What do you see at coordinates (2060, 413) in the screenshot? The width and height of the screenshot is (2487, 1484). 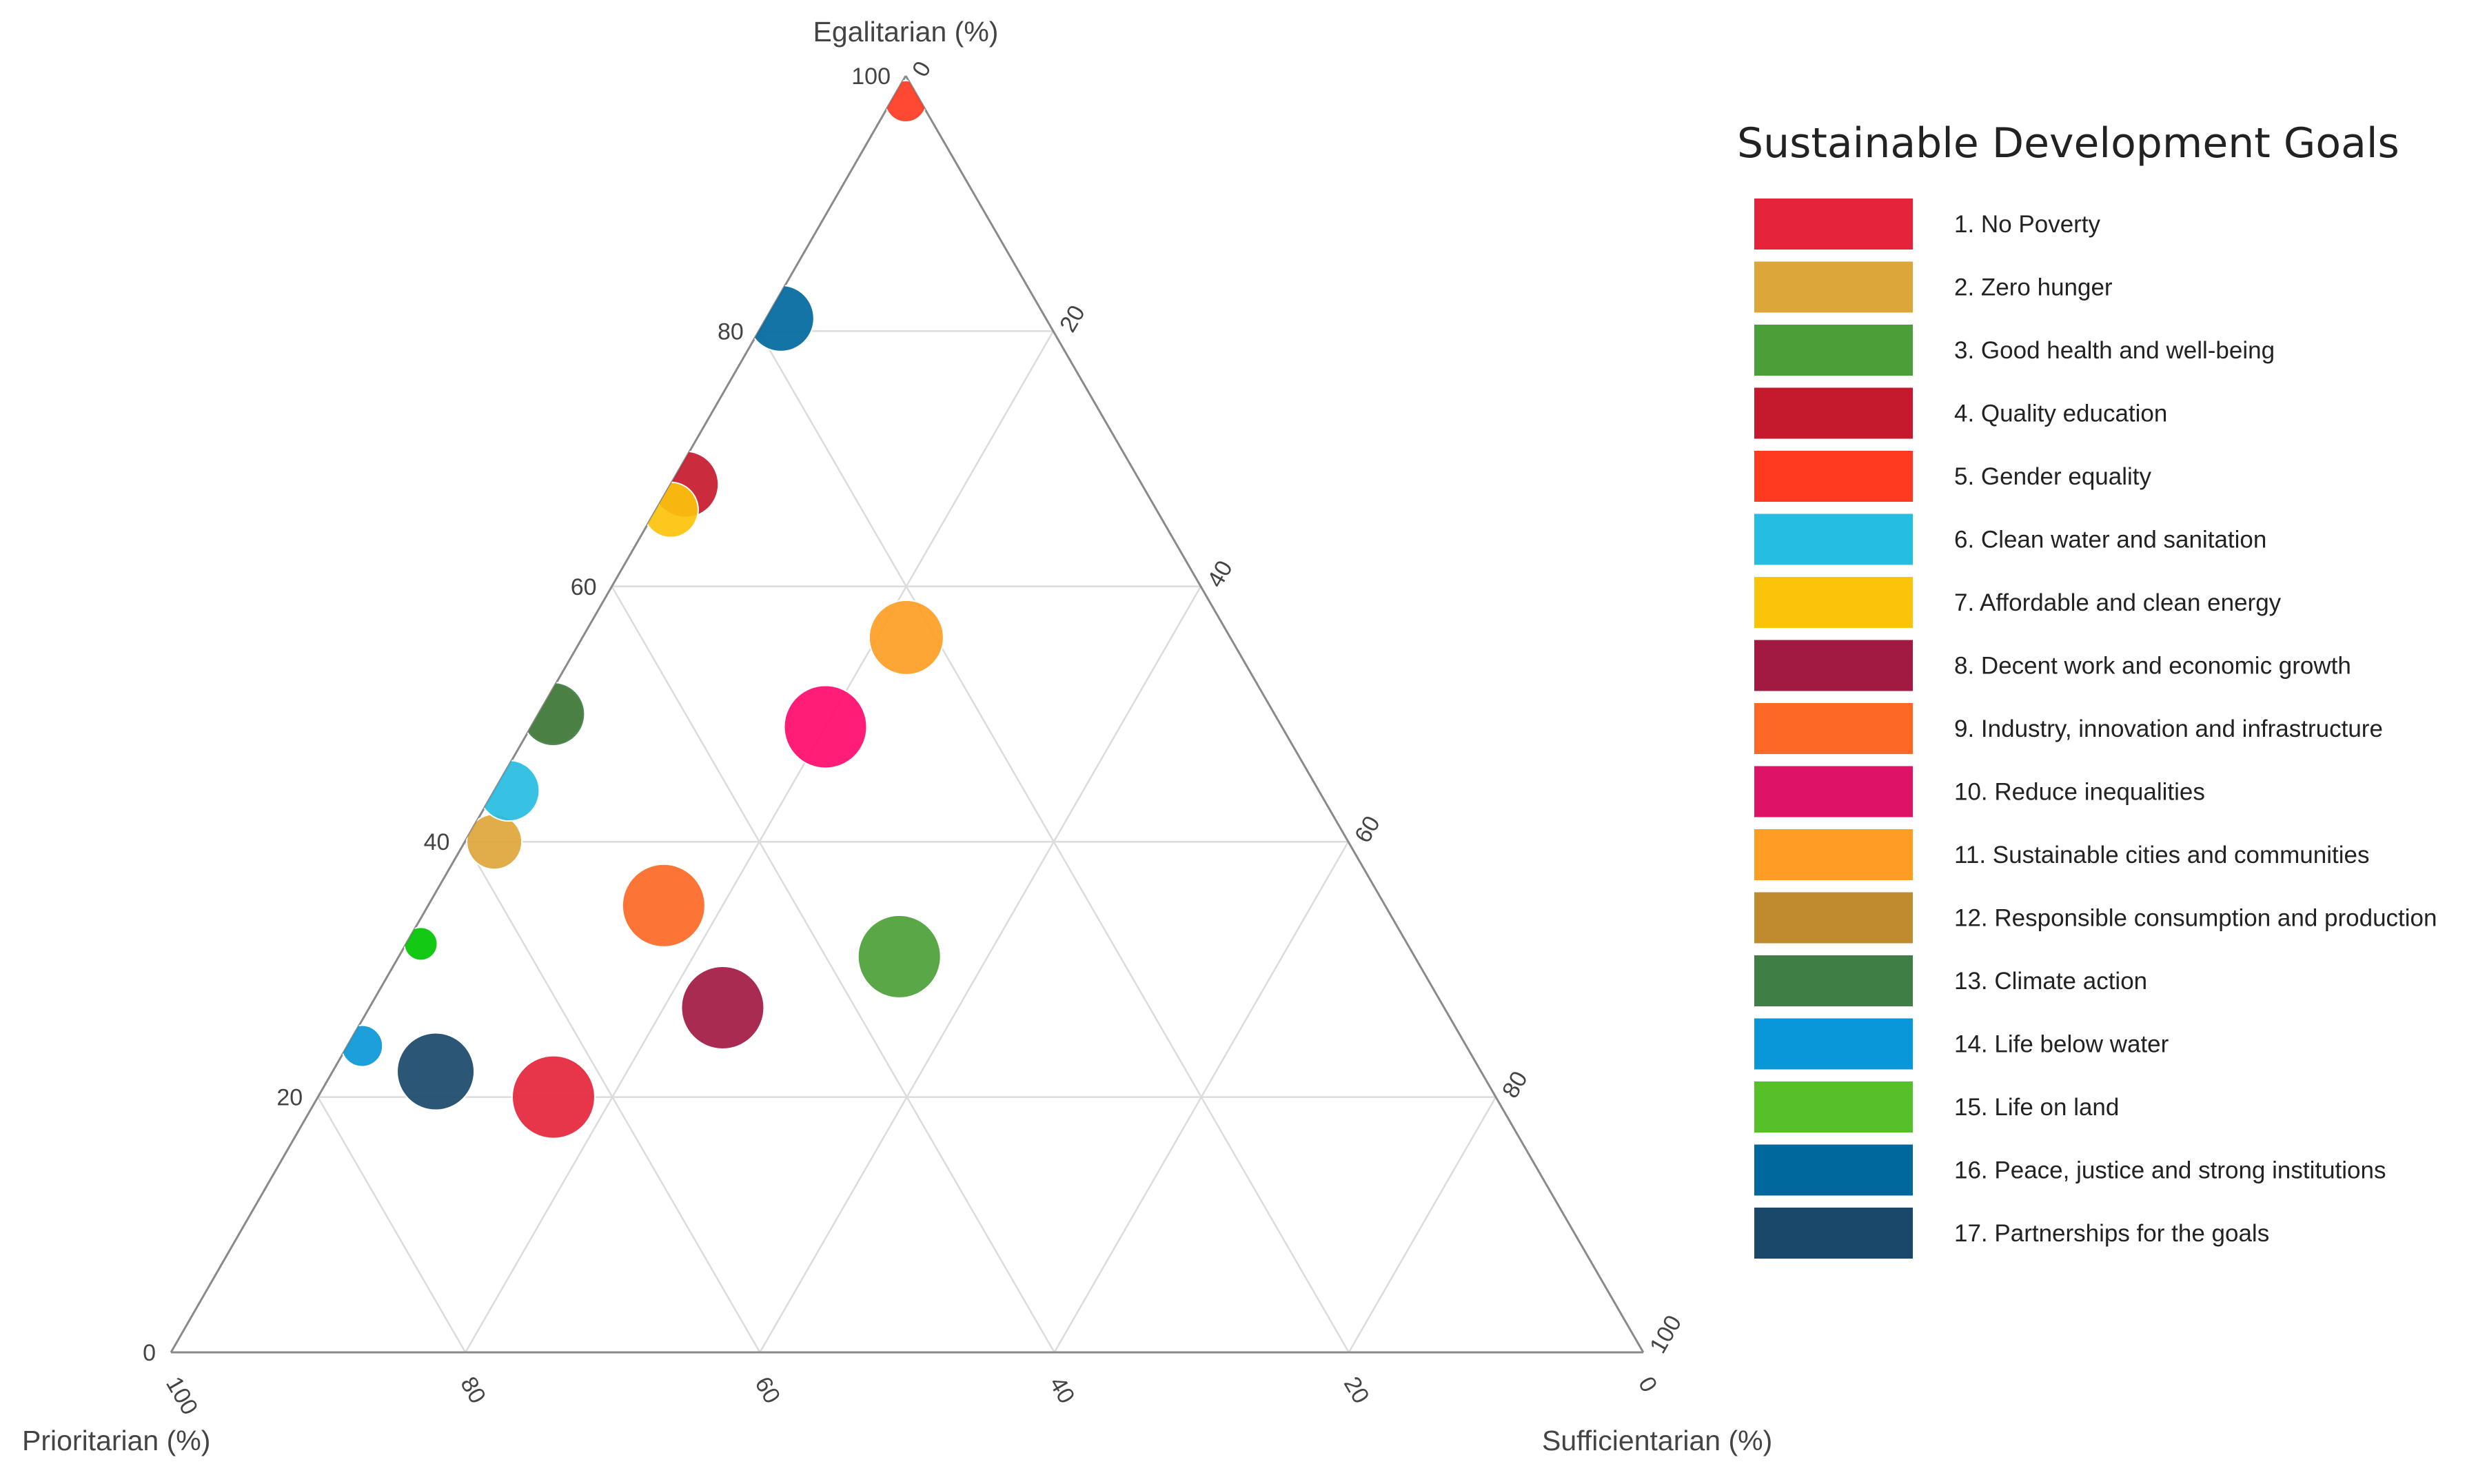 I see `legend-label-4: 4. Quality education` at bounding box center [2060, 413].